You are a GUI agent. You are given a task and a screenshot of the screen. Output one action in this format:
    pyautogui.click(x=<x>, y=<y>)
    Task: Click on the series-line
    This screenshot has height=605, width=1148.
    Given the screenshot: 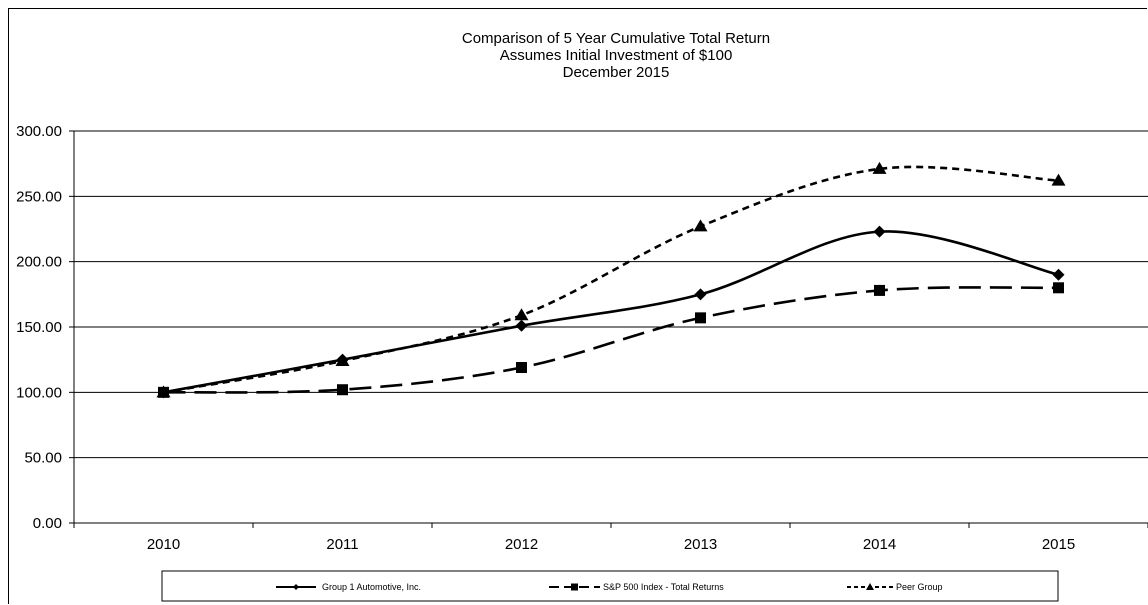 What is the action you would take?
    pyautogui.click(x=611, y=340)
    